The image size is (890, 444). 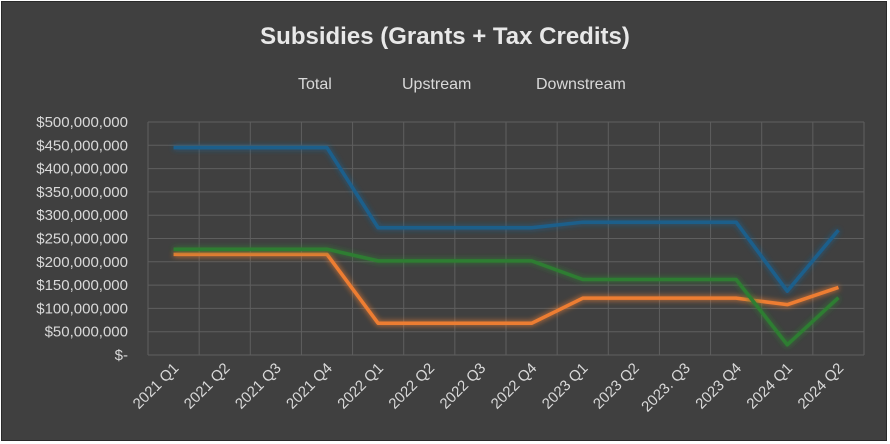 I want to click on legend: Total Upstream Downstream, so click(x=440, y=84).